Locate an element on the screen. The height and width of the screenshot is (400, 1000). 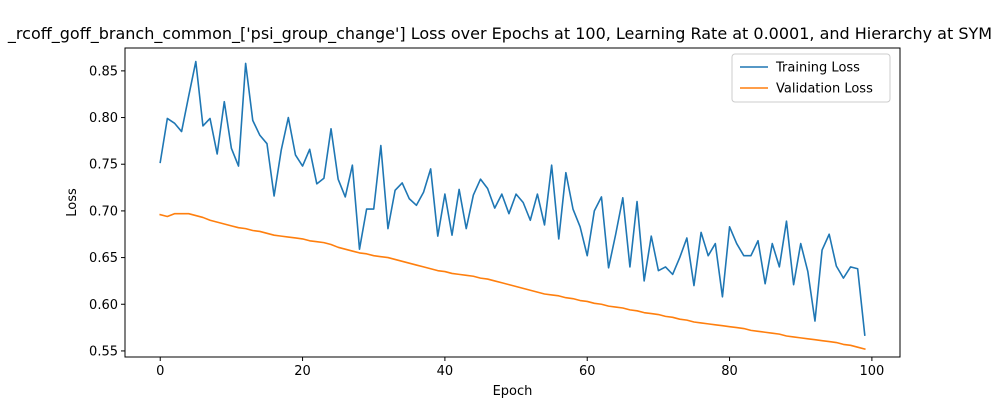
y-tick-label: 0.75 is located at coordinates (103, 165).